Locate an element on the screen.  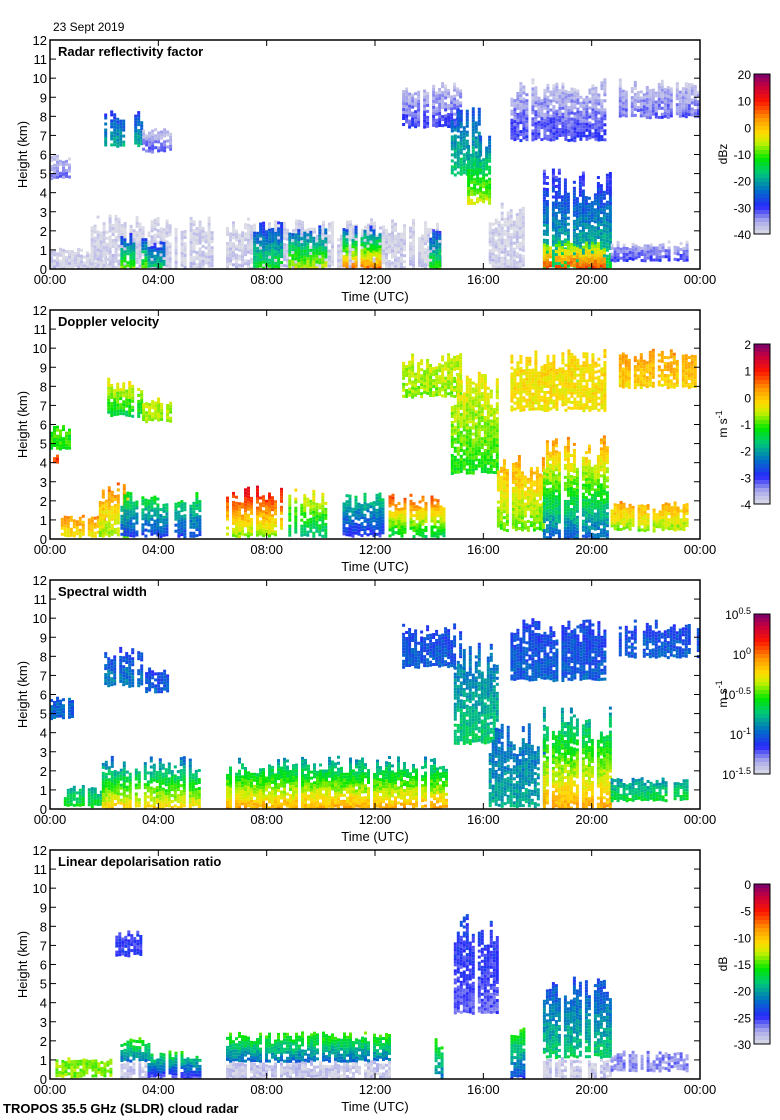
colorbar-tick-label: -4 is located at coordinates (745, 505).